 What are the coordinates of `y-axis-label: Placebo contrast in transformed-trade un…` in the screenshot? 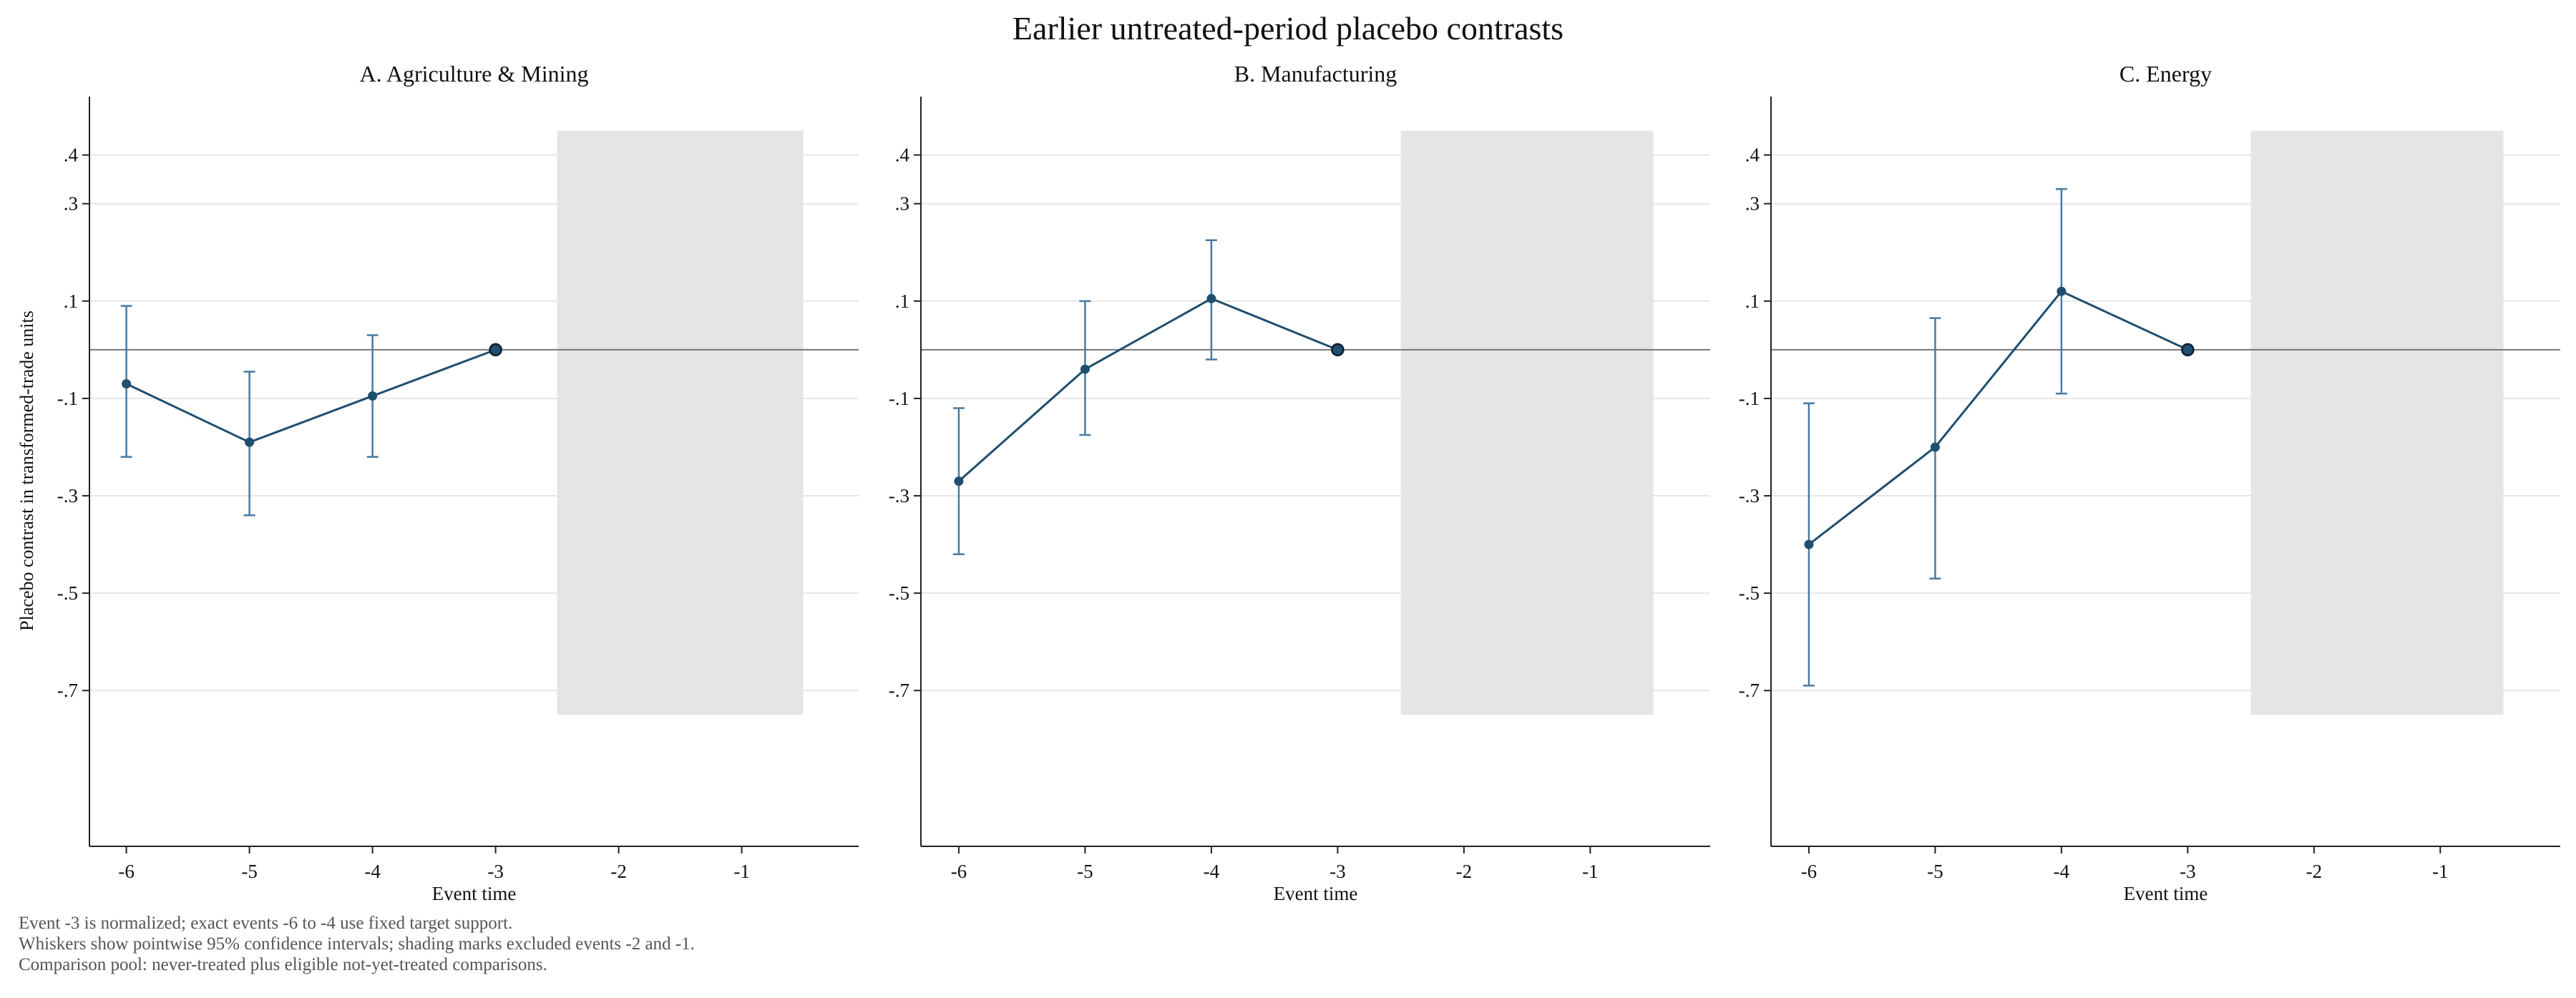 It's located at (26, 470).